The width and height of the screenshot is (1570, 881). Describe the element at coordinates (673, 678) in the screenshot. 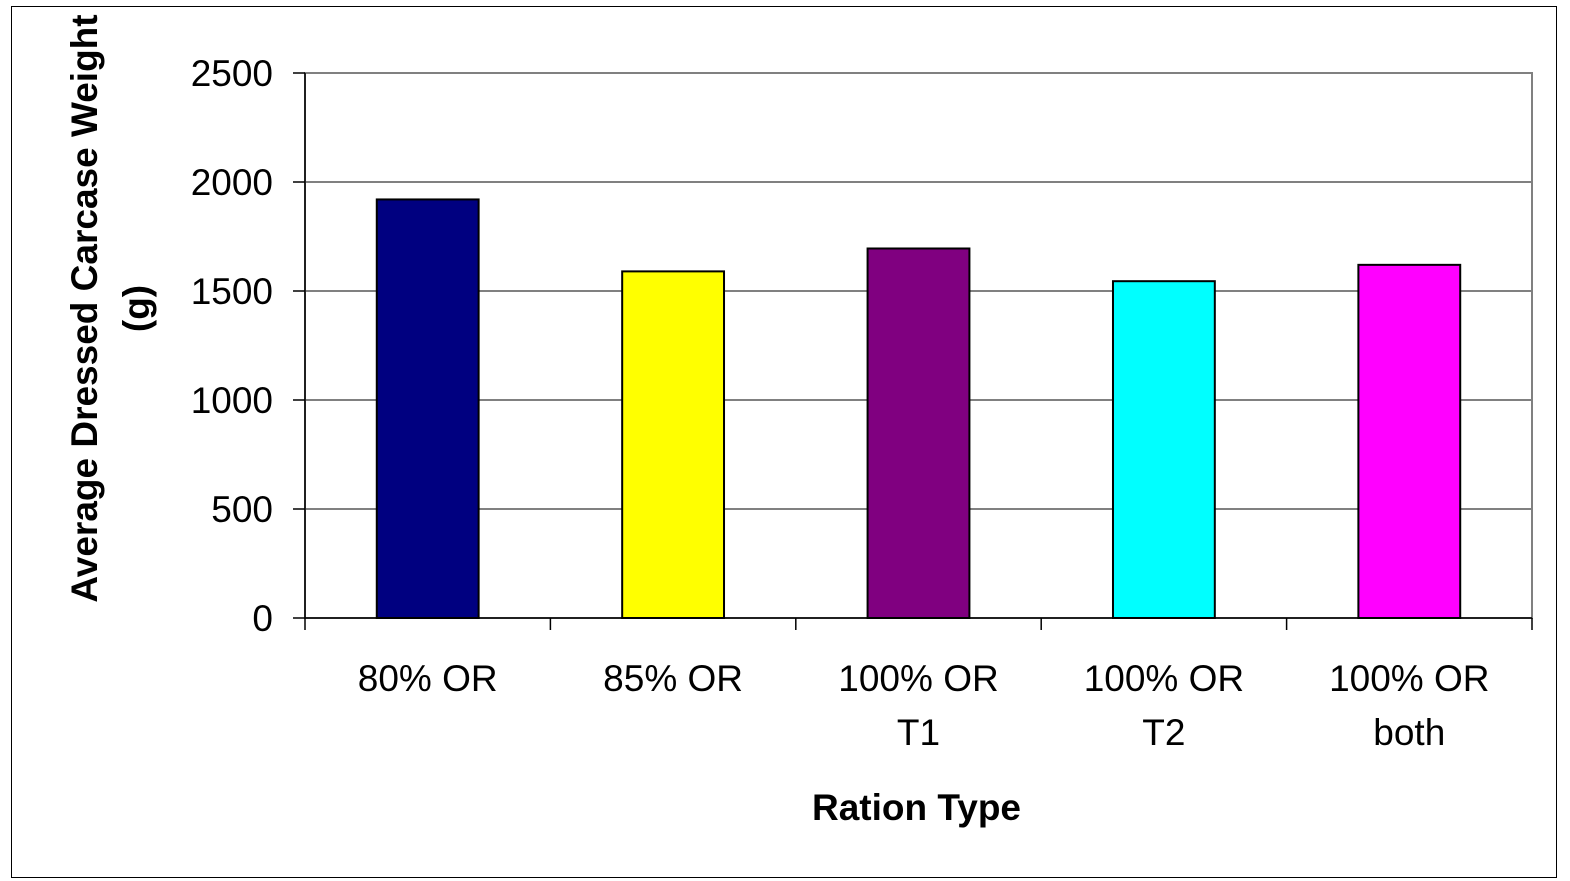

I see `x-tick-label: 85% OR` at that location.